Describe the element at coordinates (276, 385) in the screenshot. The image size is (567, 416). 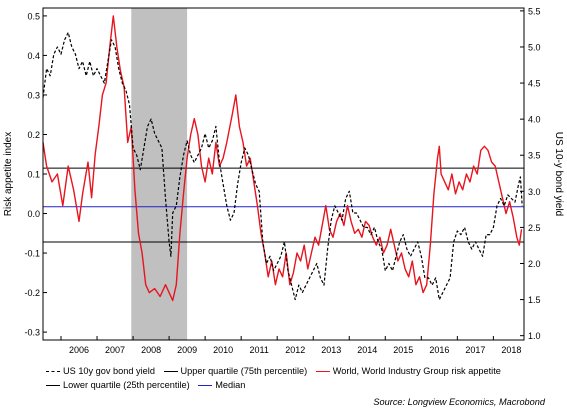
I see `legend-row-2: Lower quartile (25th percentile) Median` at that location.